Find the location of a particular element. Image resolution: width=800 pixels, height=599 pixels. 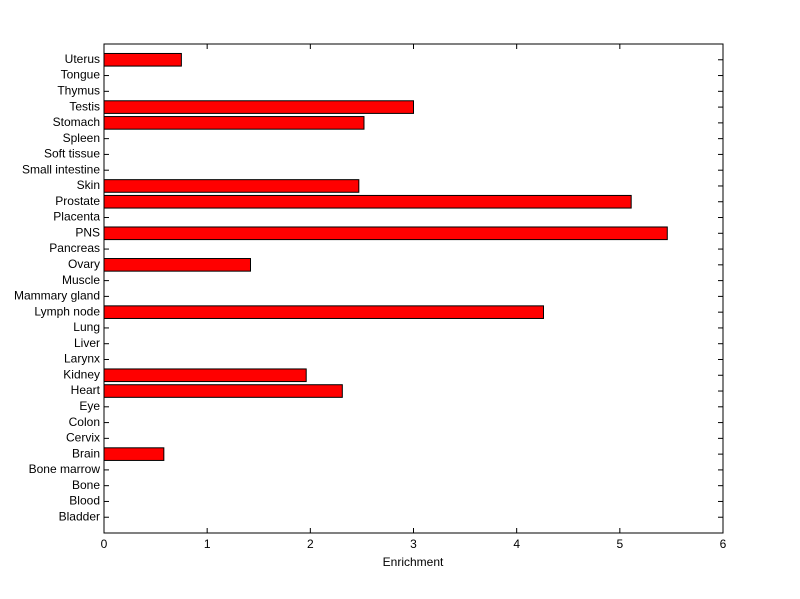

x-tick-label: 6 is located at coordinates (723, 544).